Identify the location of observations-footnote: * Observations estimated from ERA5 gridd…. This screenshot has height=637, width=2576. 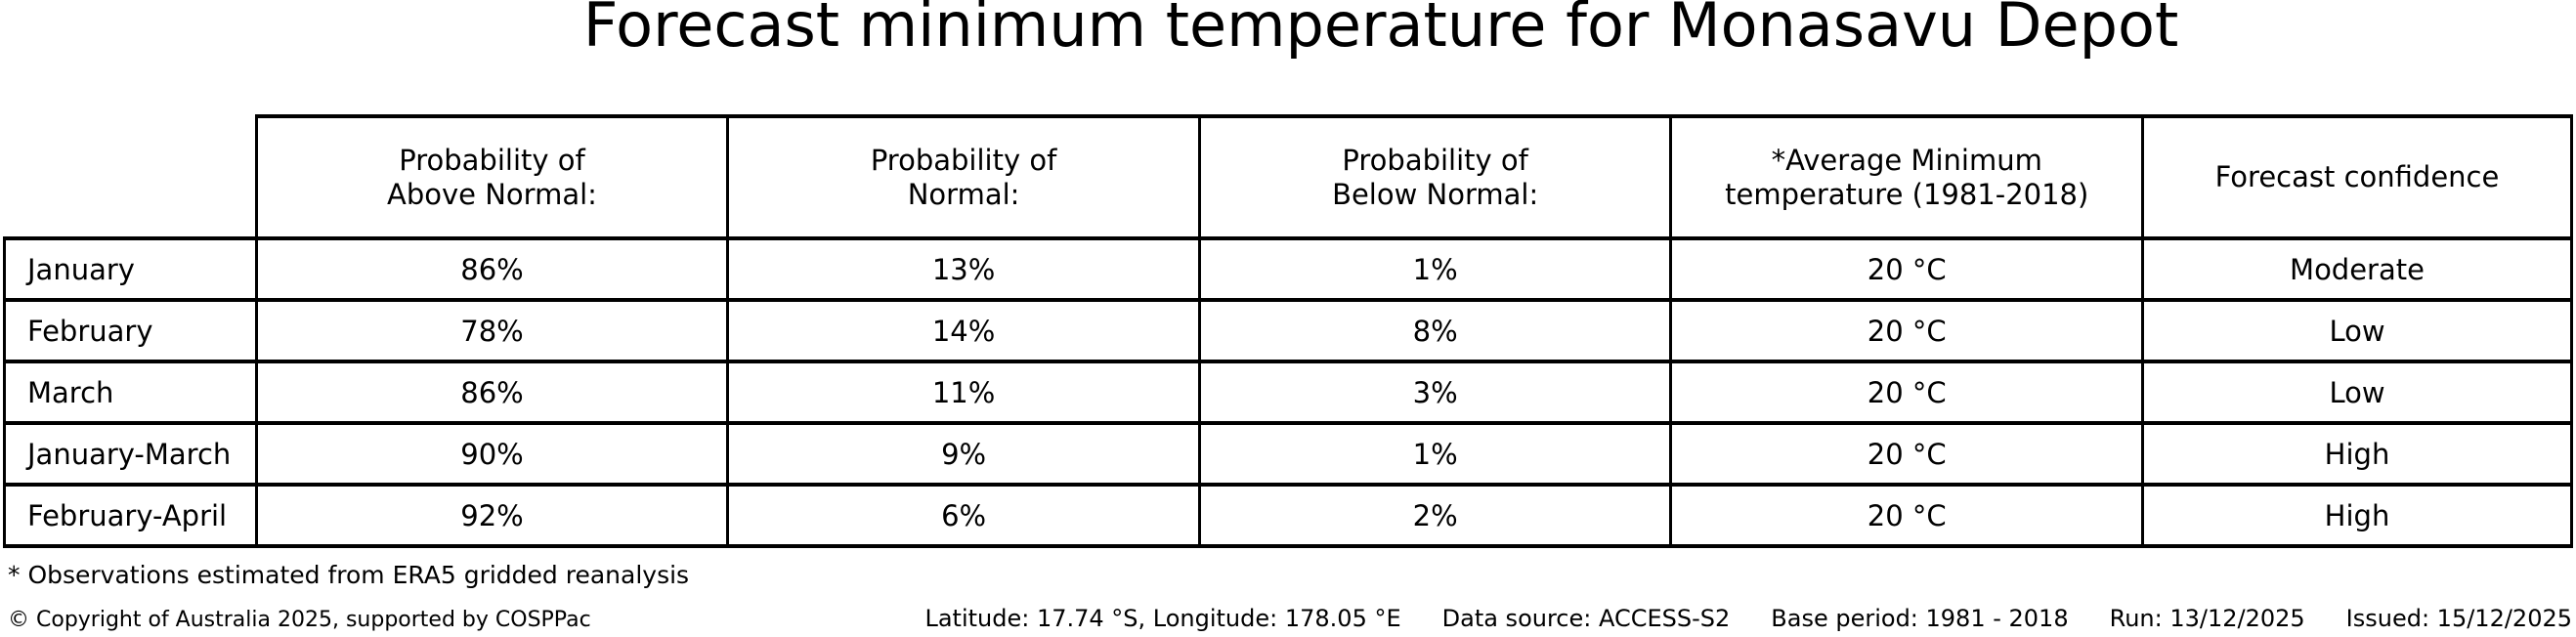
(349, 575).